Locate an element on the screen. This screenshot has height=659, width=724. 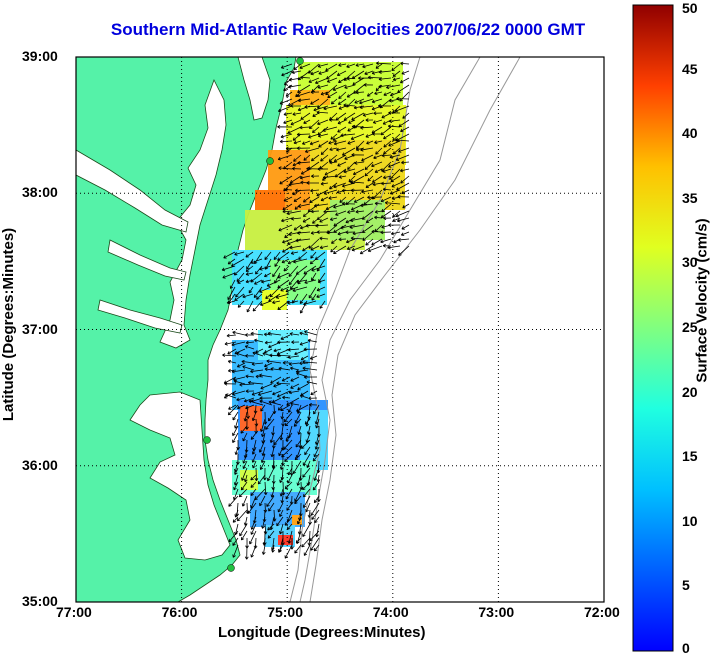
colorbar-tick-label: 0 is located at coordinates (686, 648).